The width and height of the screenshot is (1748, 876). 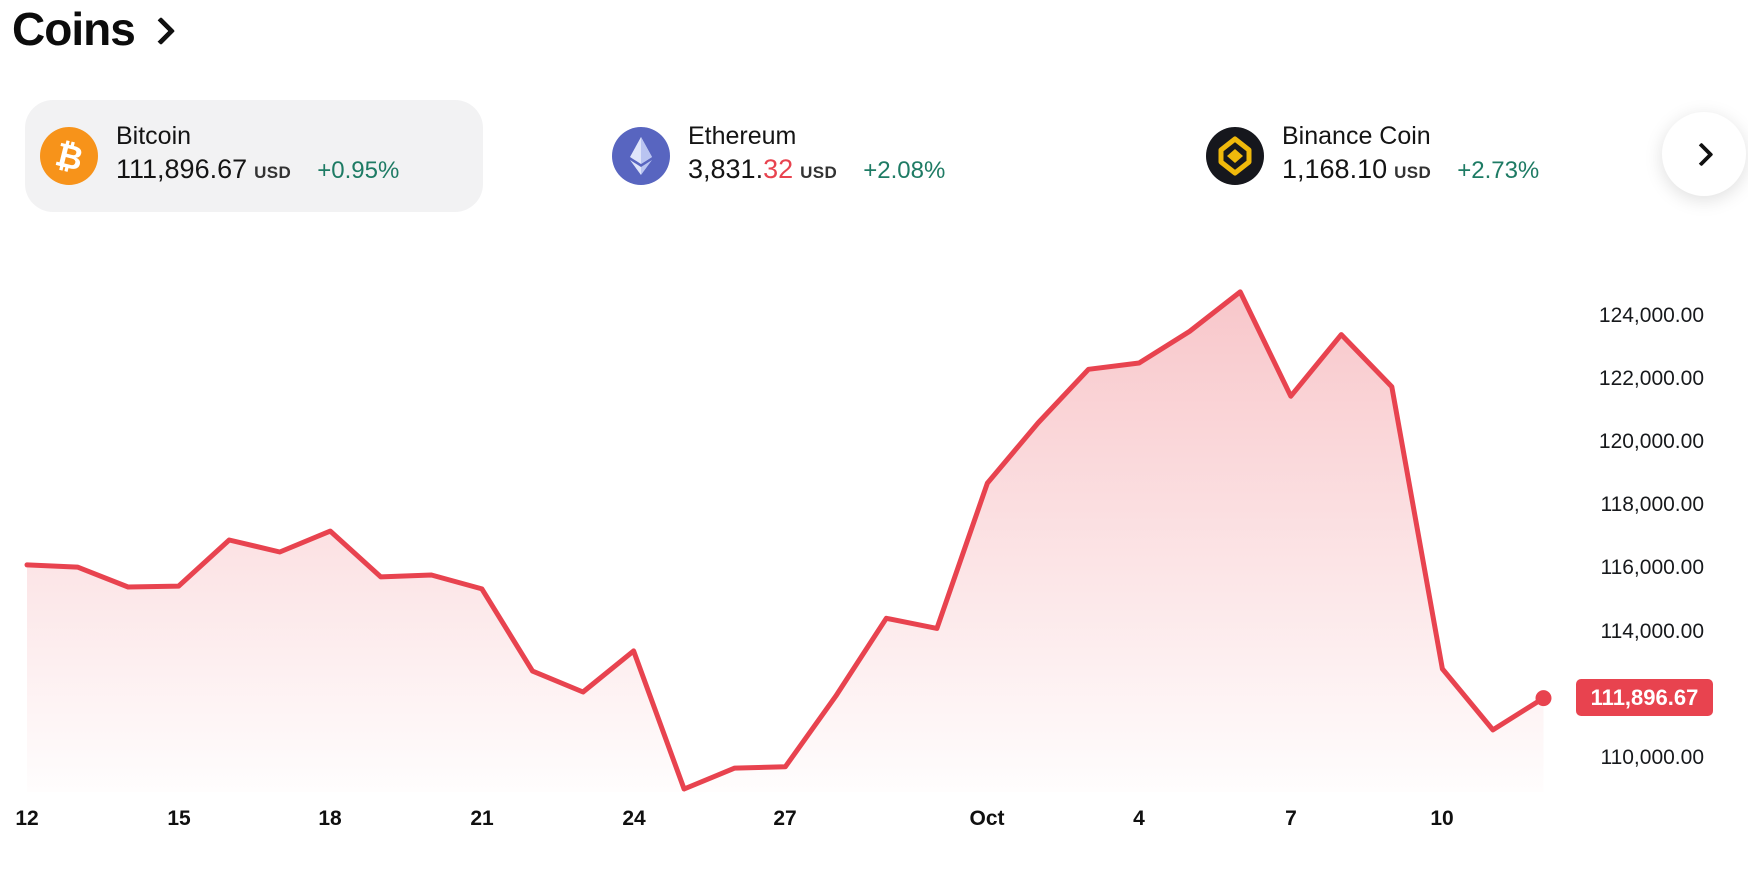 I want to click on ethereum-icon, so click(x=641, y=156).